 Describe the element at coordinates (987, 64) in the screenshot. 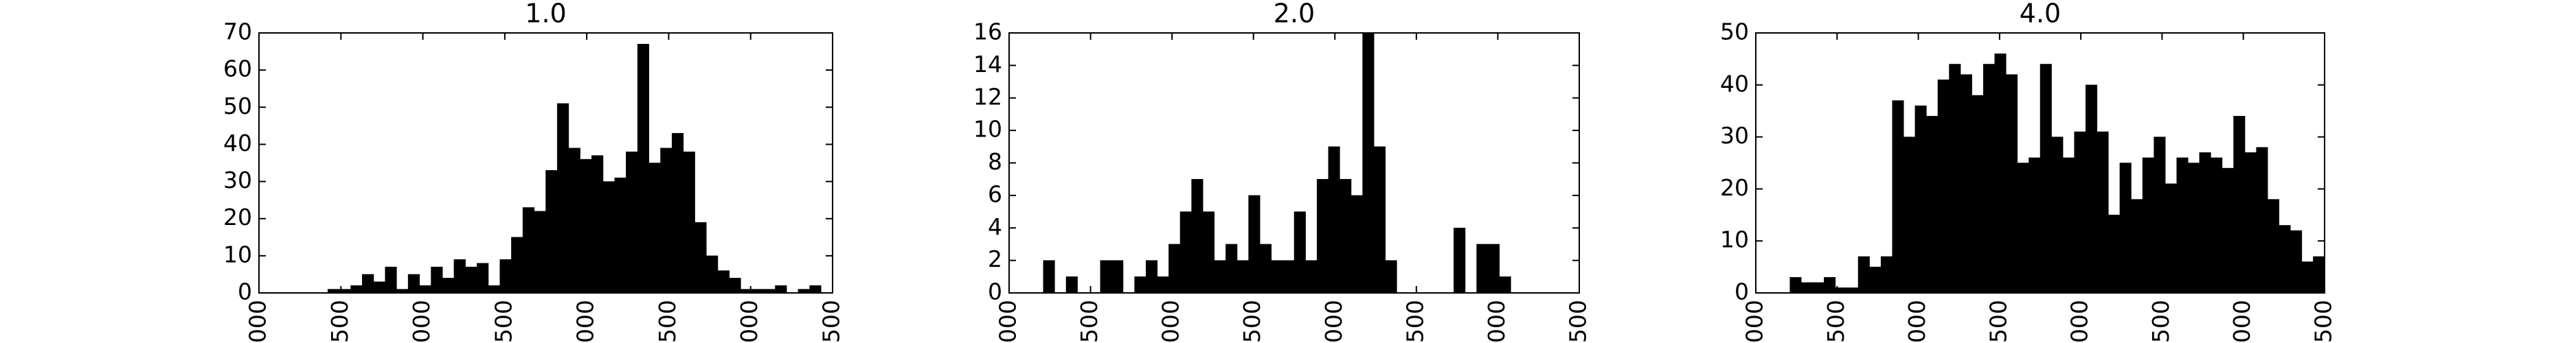

I see `y-tick-label: 14` at that location.